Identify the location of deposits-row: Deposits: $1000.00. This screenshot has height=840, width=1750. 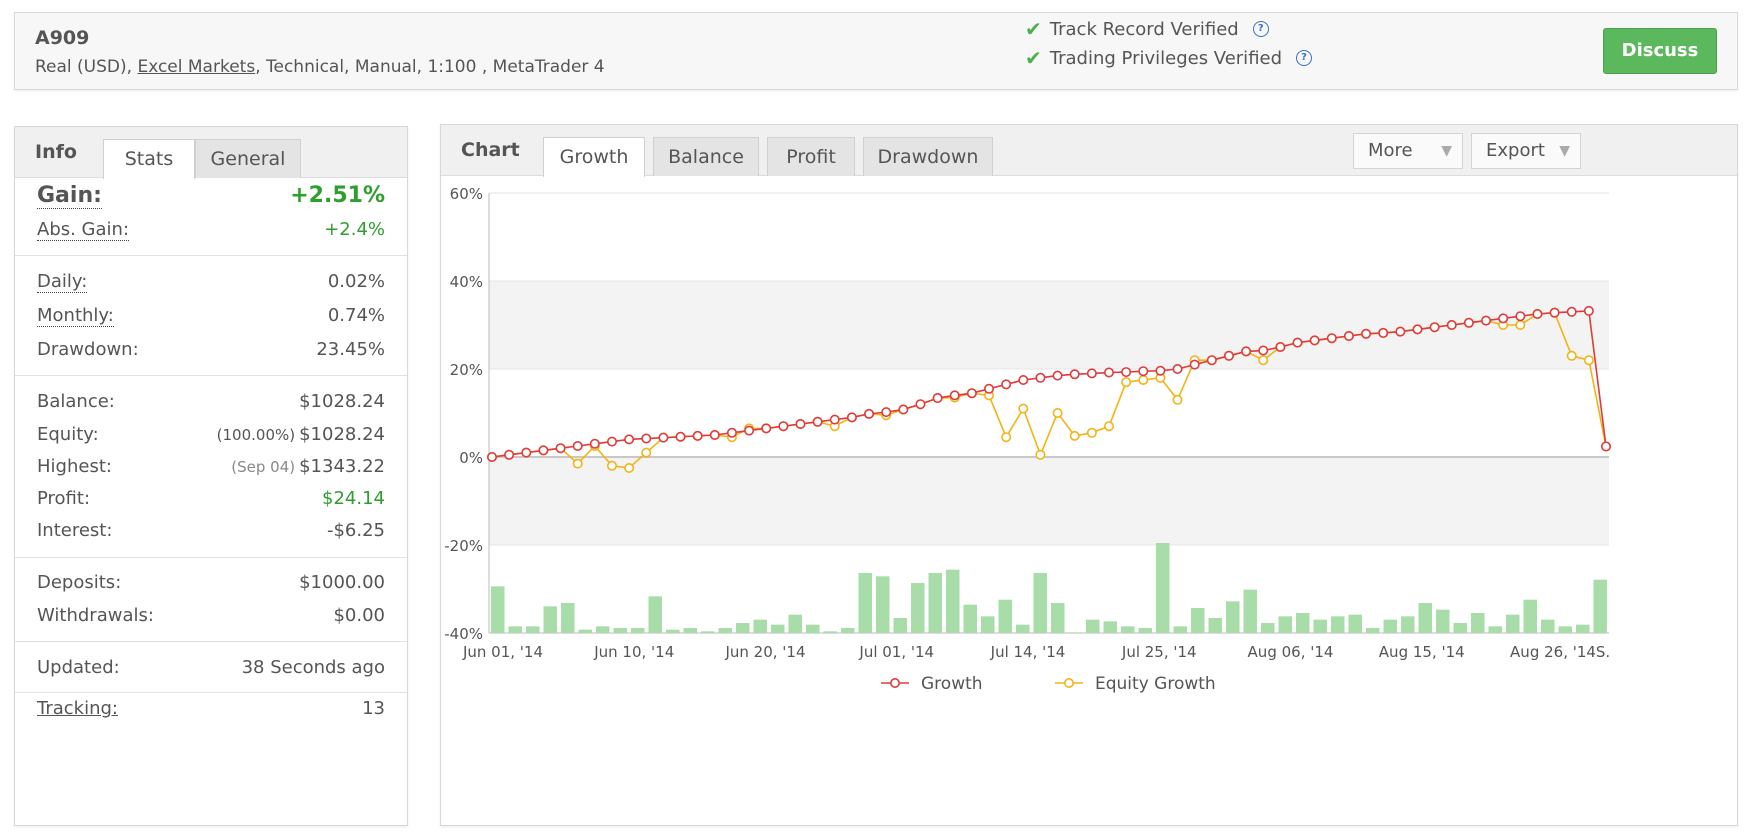
(211, 582).